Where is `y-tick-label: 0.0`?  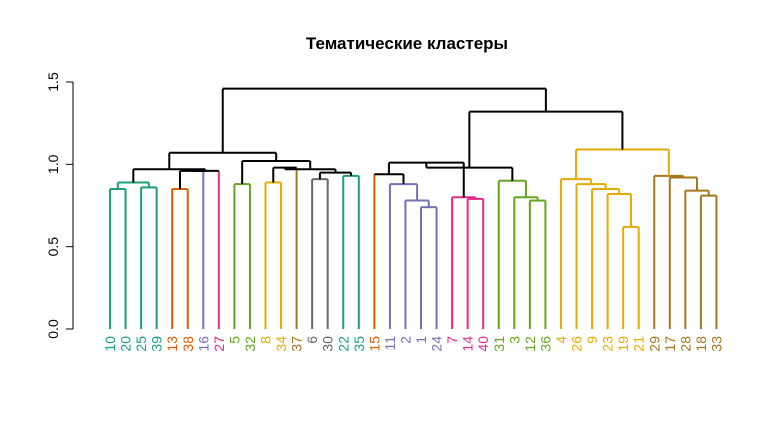
y-tick-label: 0.0 is located at coordinates (53, 329).